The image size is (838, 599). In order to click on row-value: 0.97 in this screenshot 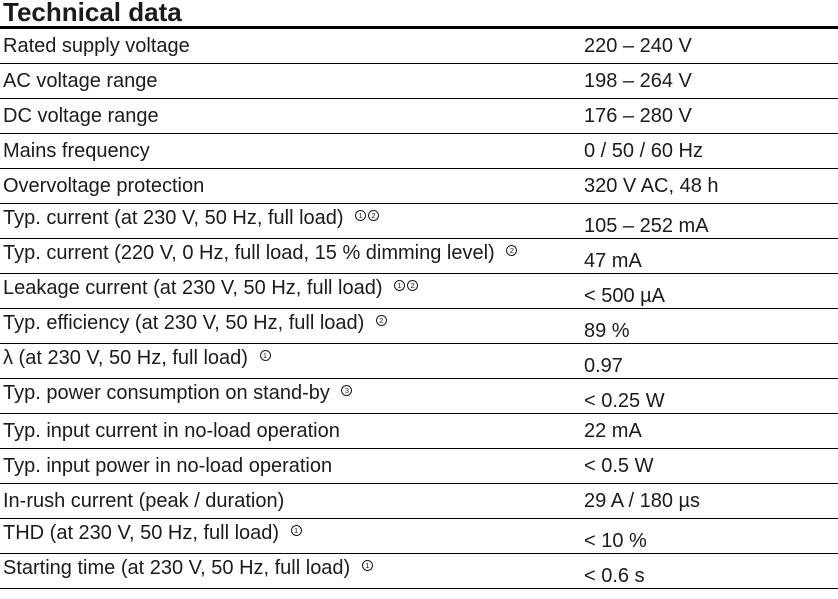, I will do `click(603, 365)`.